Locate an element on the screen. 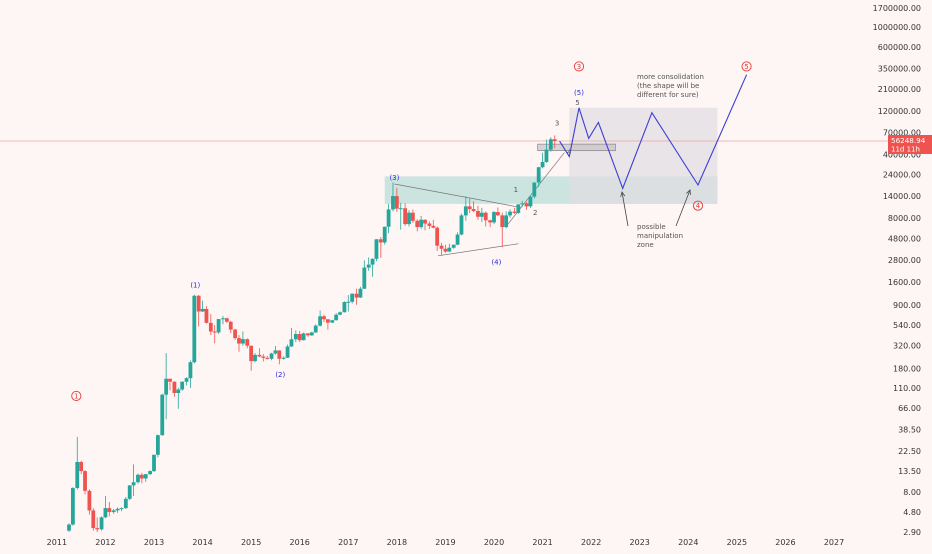 The height and width of the screenshot is (554, 932). projection-path is located at coordinates (653, 132).